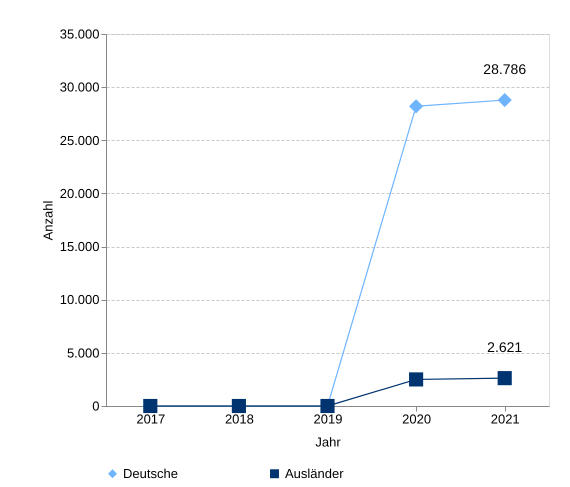 This screenshot has height=487, width=570. I want to click on y-tick-label: 30.000, so click(80, 87).